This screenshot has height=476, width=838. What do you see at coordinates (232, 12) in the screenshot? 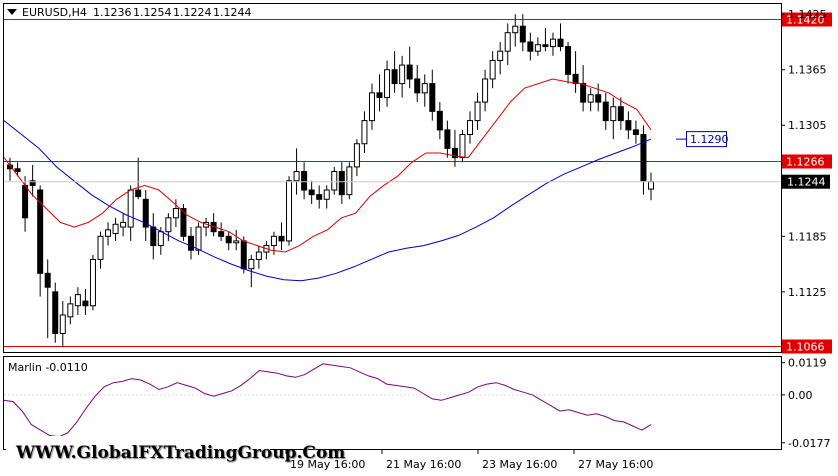
I see `ohlc-close: 1.1244` at bounding box center [232, 12].